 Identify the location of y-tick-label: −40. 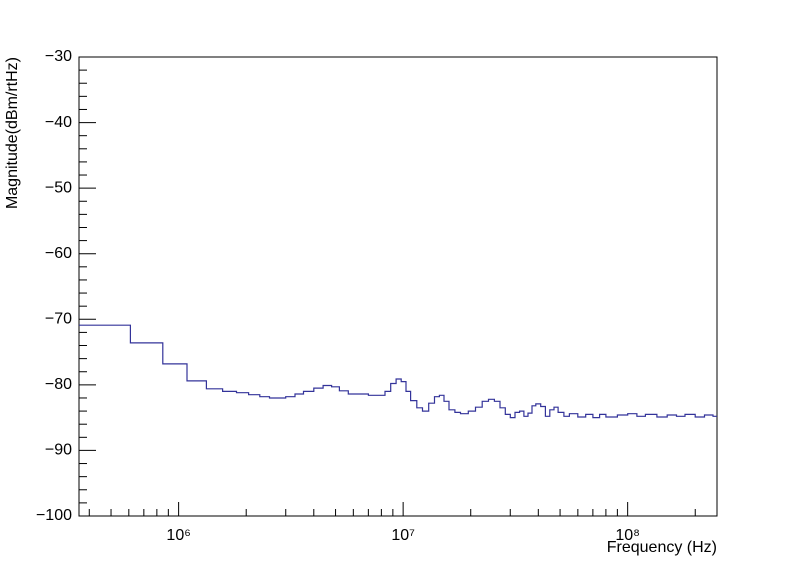
(58, 122).